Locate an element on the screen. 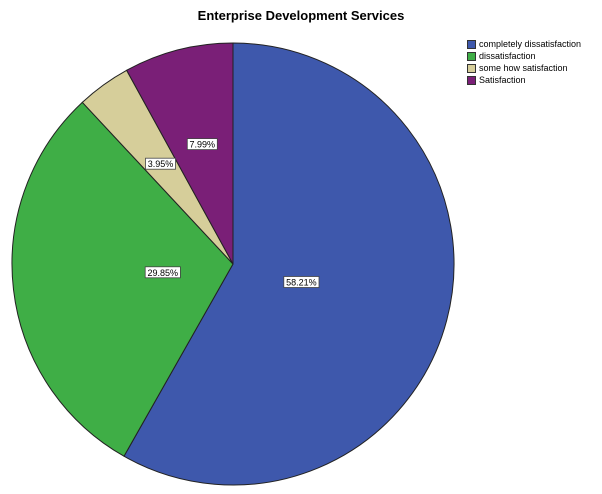 This screenshot has height=494, width=602. legend-item: some how satisfaction is located at coordinates (524, 68).